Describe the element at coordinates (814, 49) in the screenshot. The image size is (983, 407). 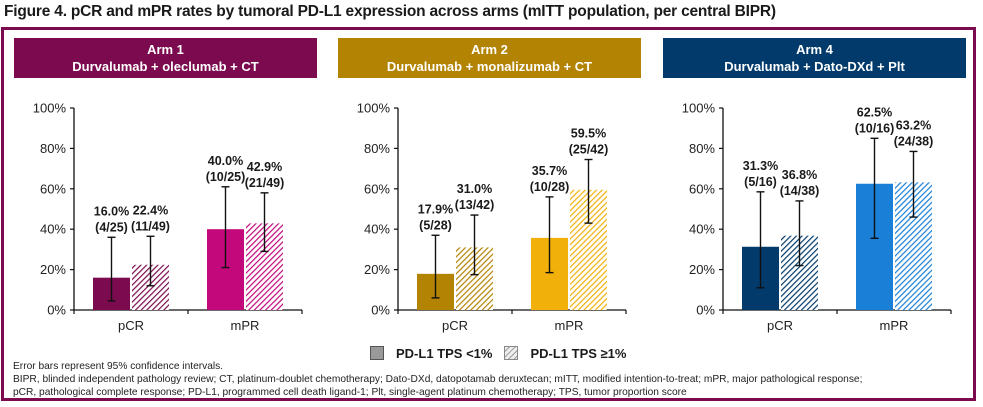
I see `arm4-title: Arm 4` at that location.